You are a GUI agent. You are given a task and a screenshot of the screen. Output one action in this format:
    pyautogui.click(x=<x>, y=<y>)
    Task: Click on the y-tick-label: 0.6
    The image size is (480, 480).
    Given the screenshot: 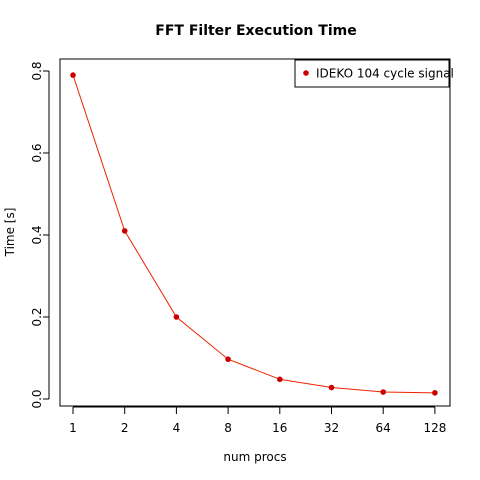 What is the action you would take?
    pyautogui.click(x=37, y=152)
    